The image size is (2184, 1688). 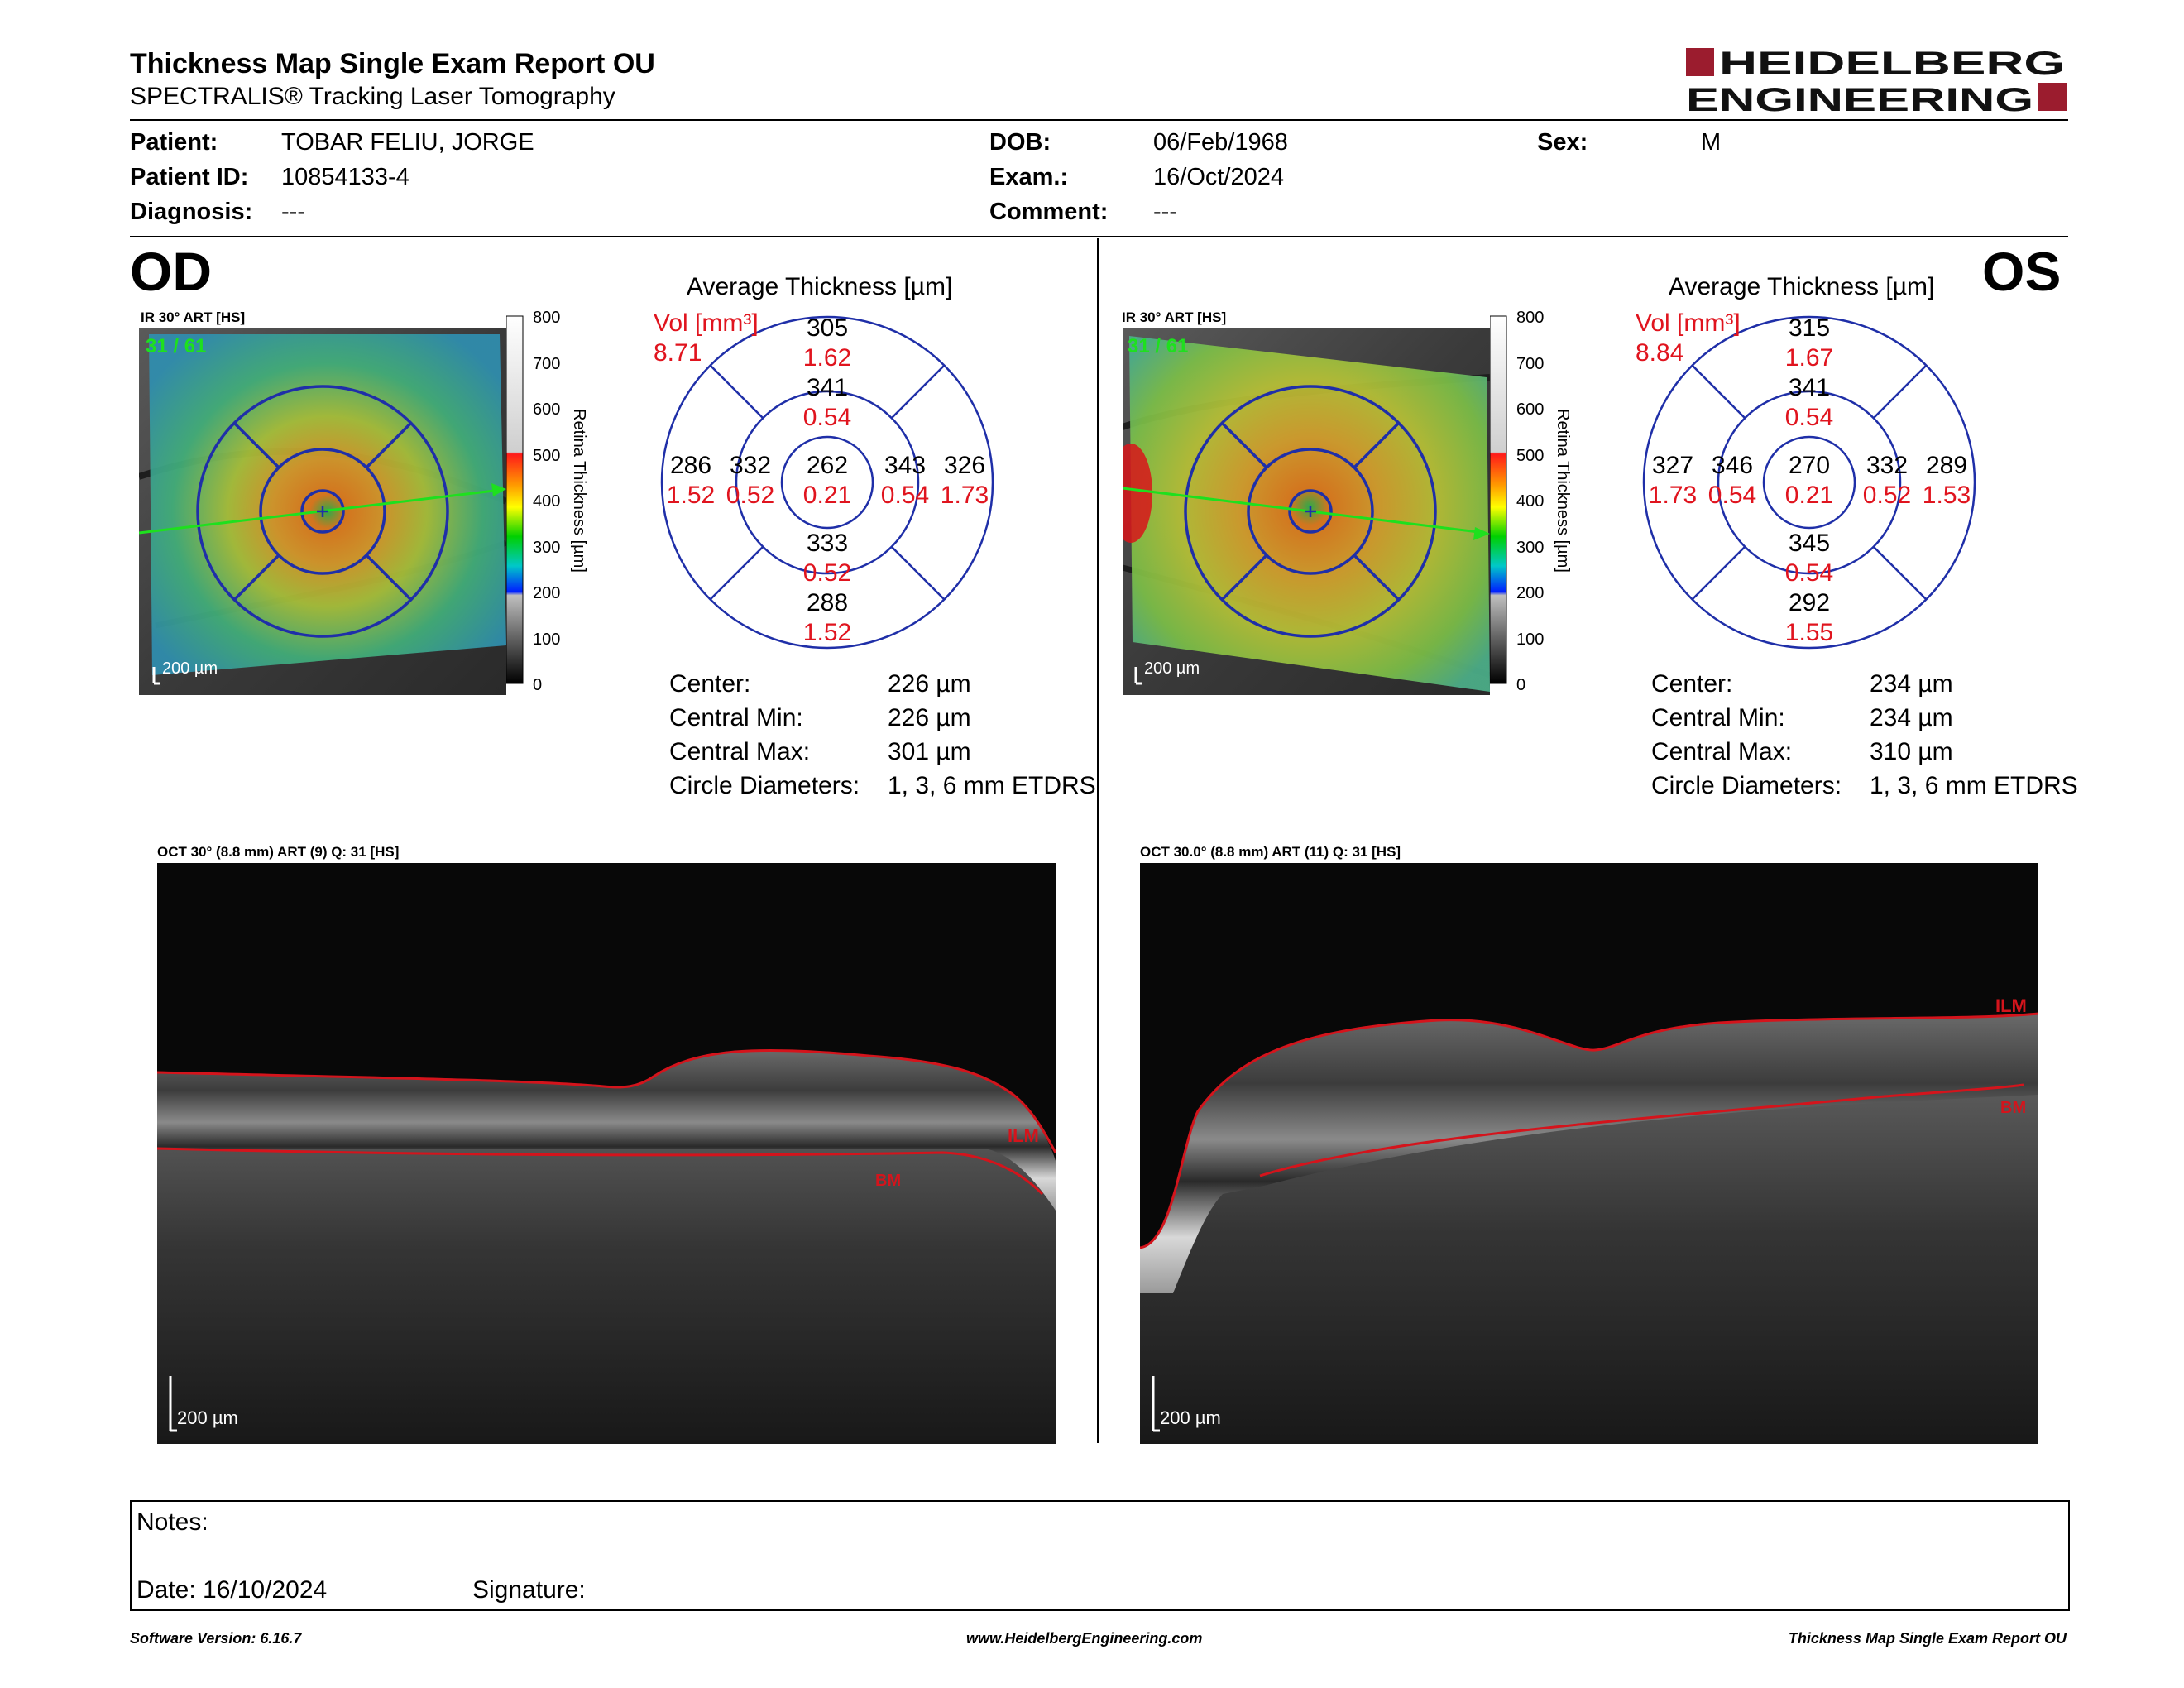 I want to click on dob-value: 06/Feb/1968, so click(x=1220, y=142).